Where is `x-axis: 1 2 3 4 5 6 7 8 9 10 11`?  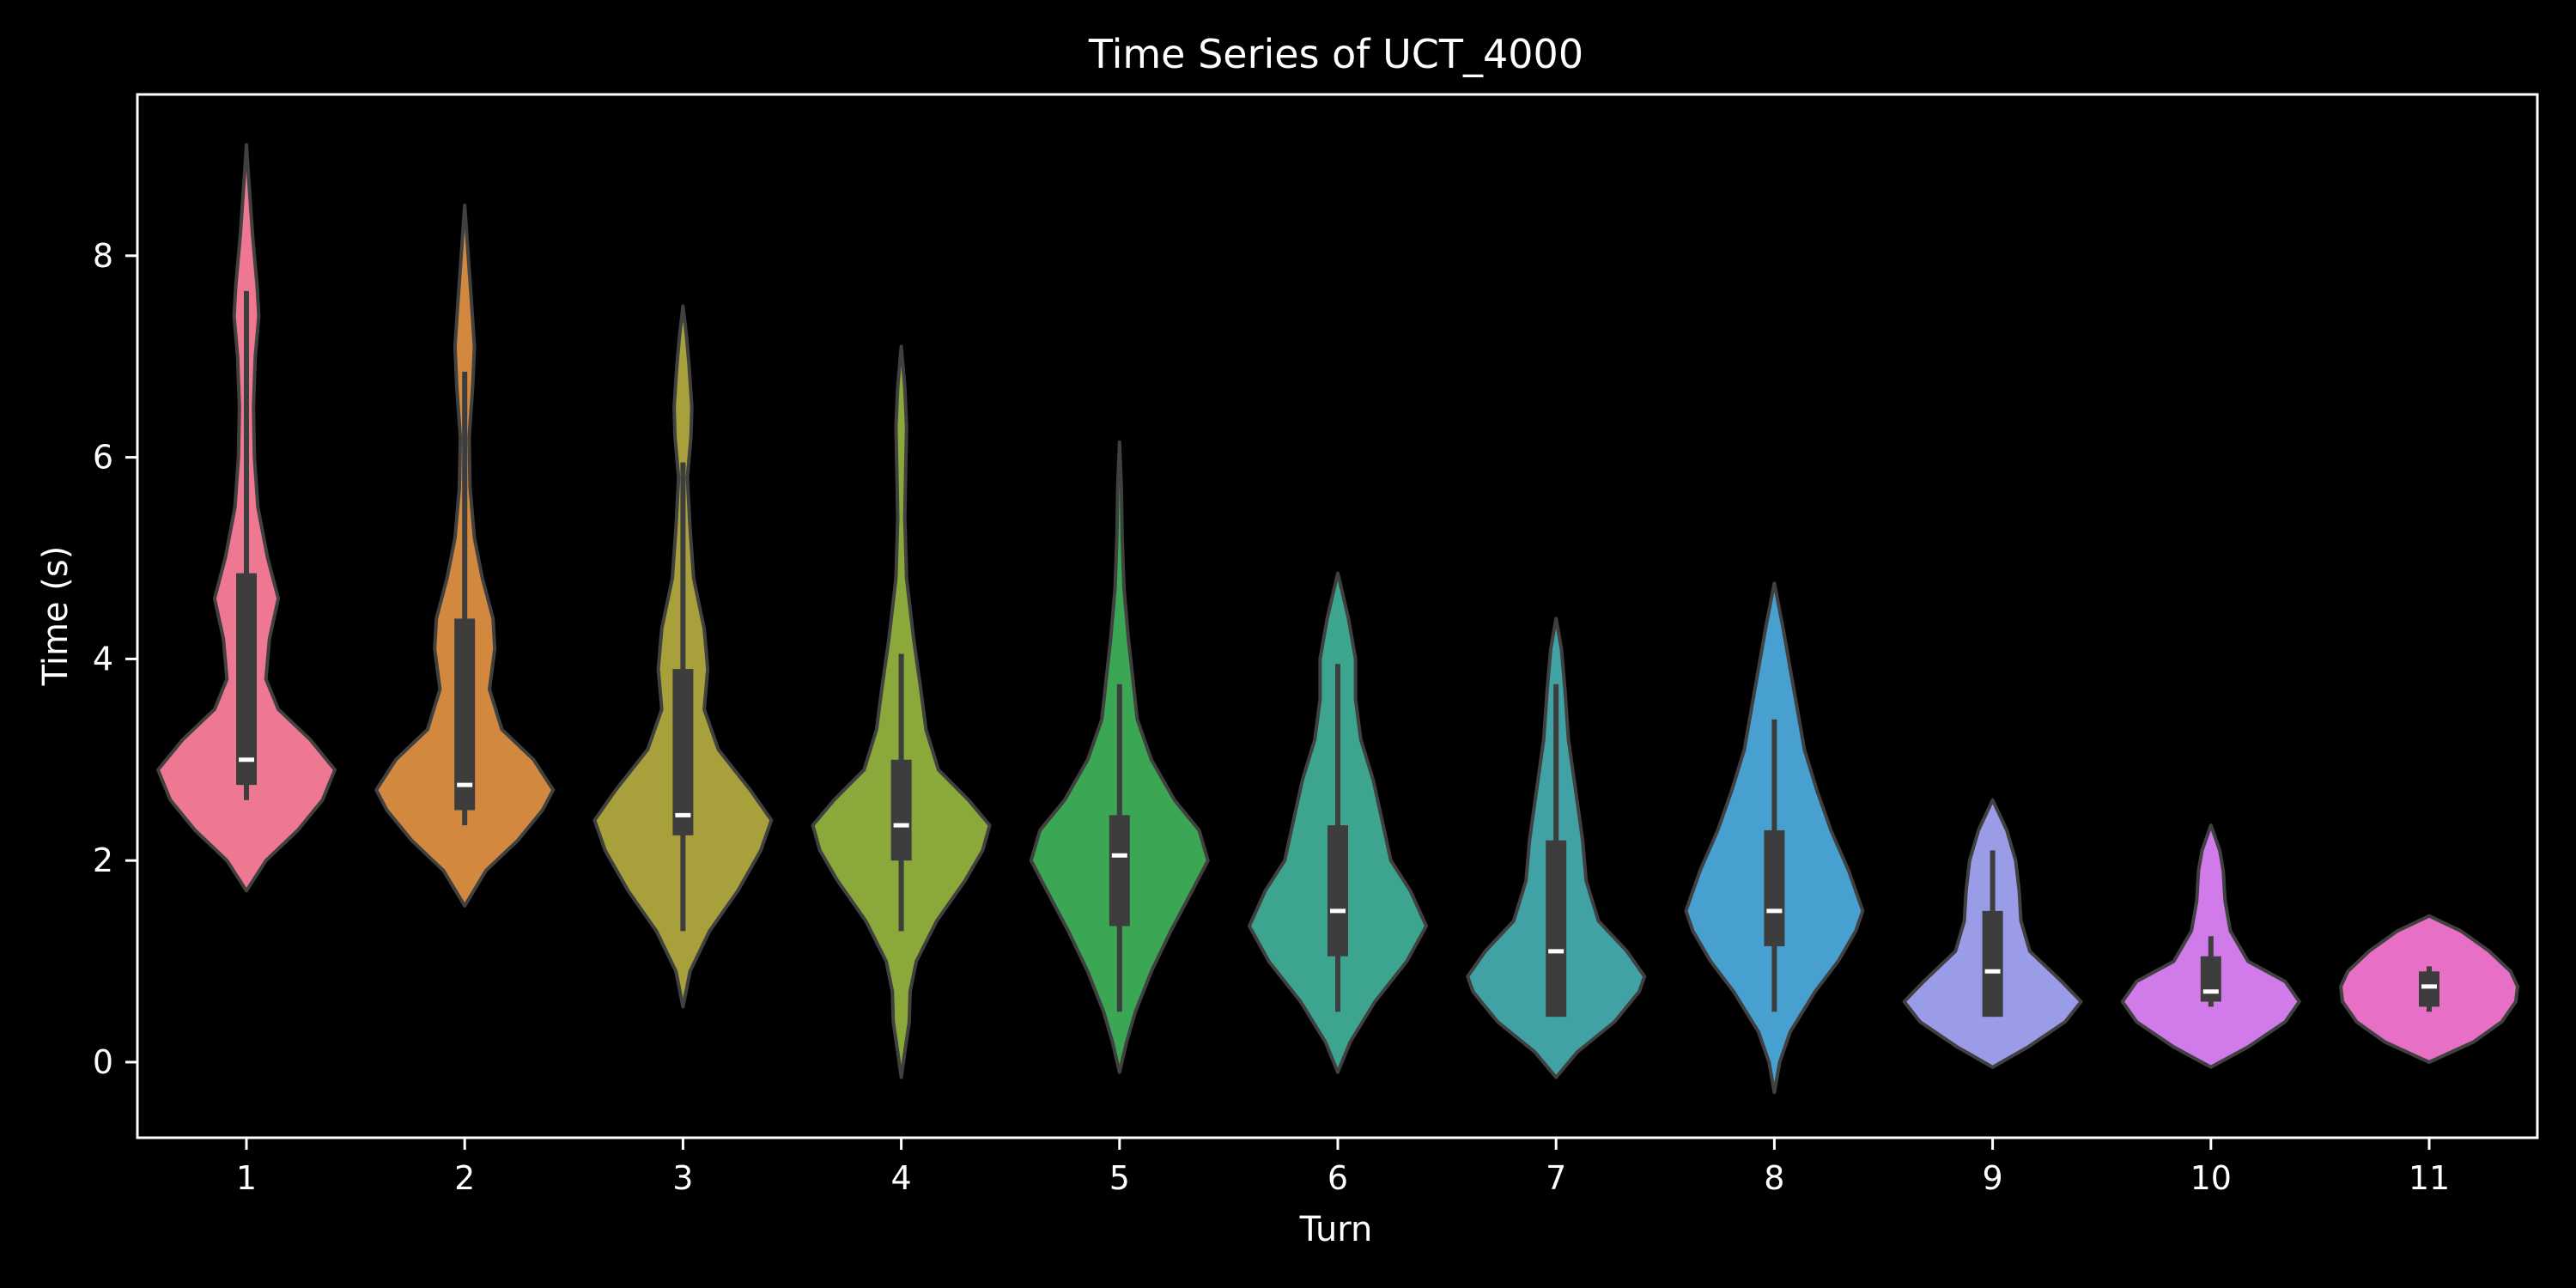
x-axis: 1 2 3 4 5 6 7 8 9 10 11 is located at coordinates (1343, 1167).